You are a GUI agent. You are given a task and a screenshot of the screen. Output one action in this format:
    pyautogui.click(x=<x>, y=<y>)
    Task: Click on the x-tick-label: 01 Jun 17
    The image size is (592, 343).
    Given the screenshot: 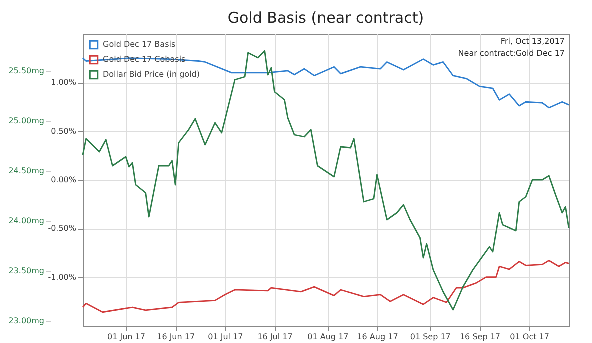 What is the action you would take?
    pyautogui.click(x=127, y=337)
    